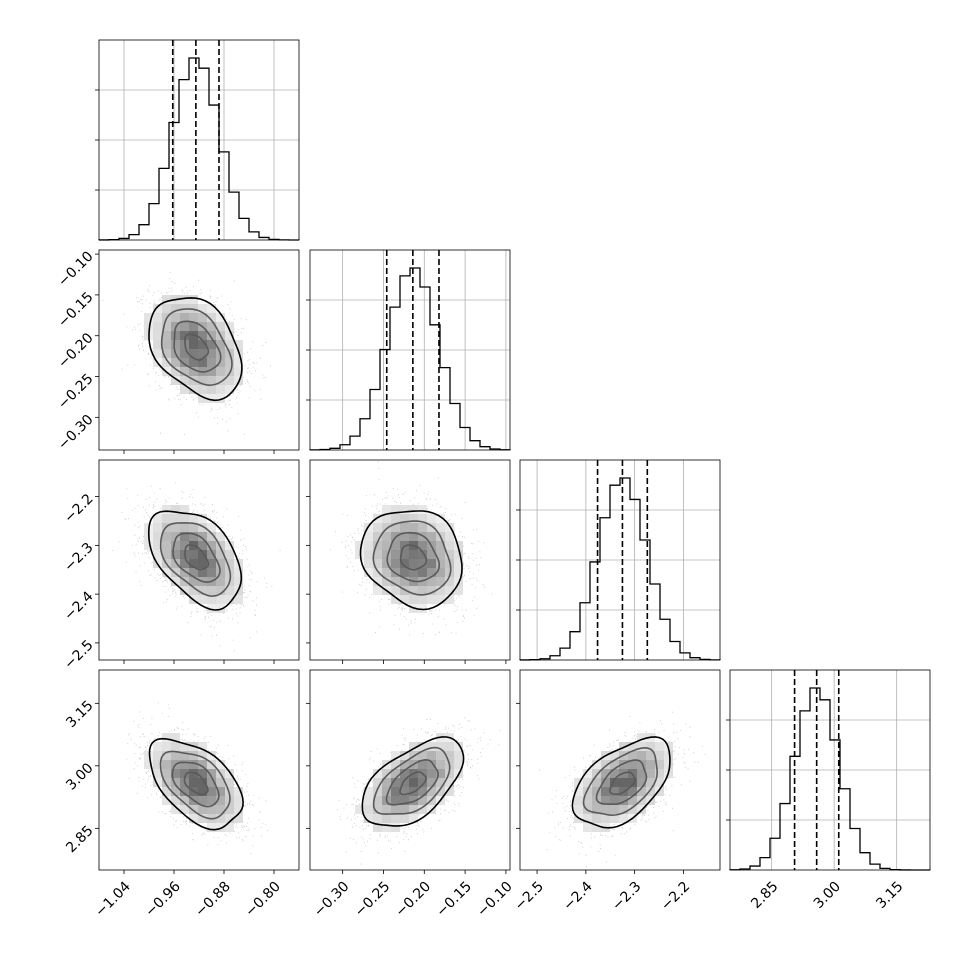 The image size is (970, 970). Describe the element at coordinates (78, 654) in the screenshot. I see `y-tick-label: −2.5` at that location.